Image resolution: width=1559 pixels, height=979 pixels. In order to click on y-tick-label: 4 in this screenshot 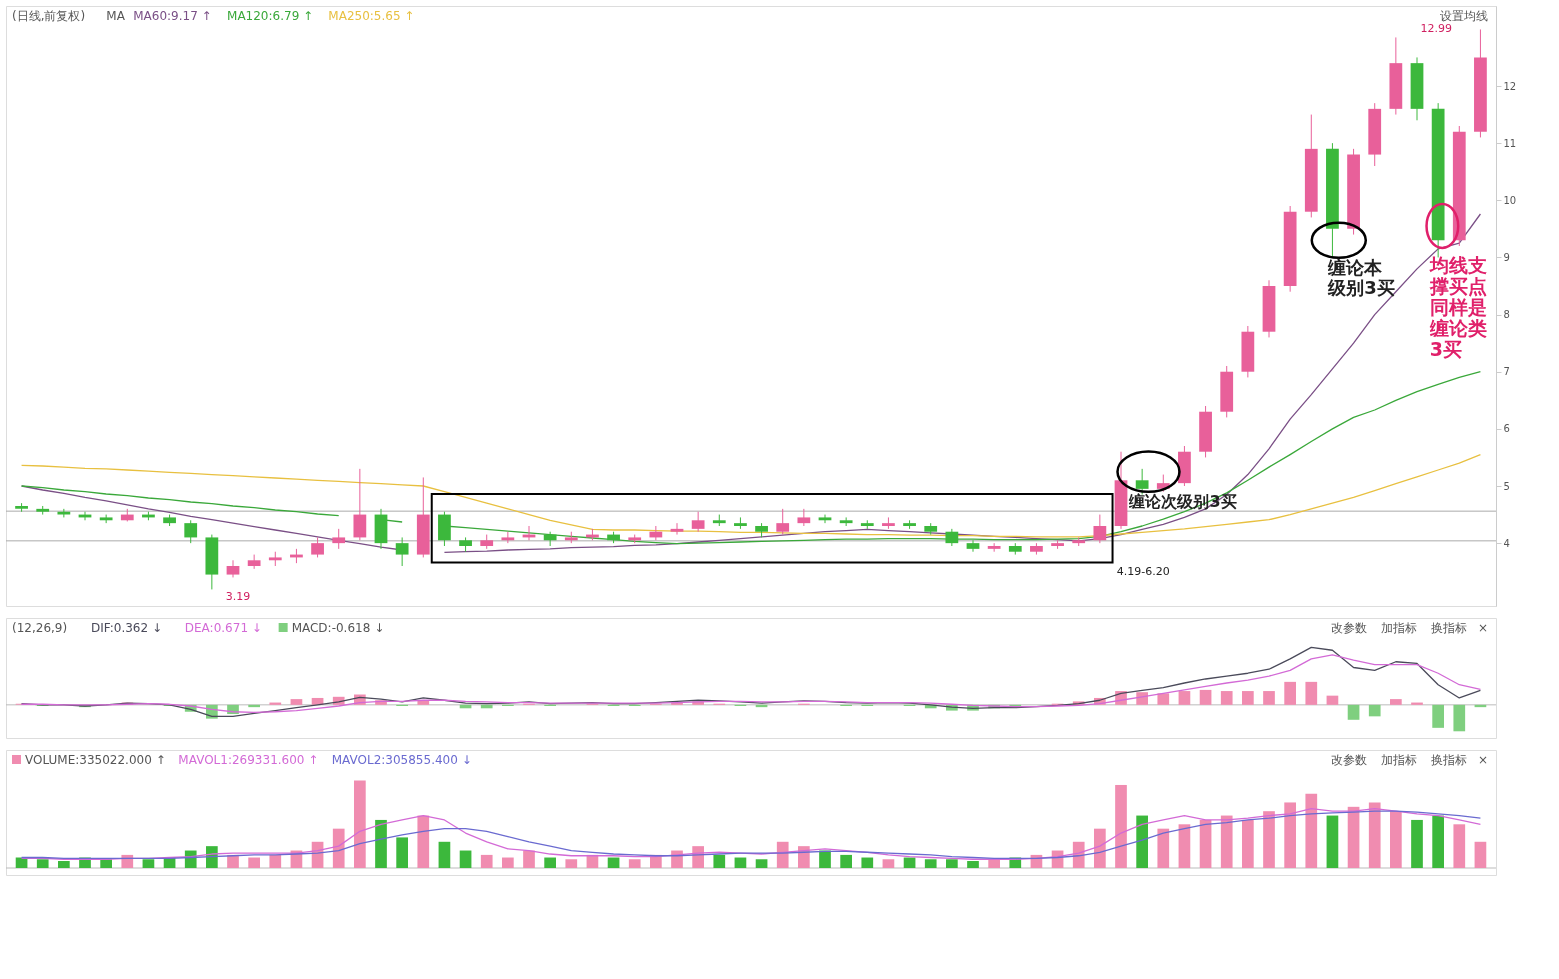, I will do `click(1506, 543)`.